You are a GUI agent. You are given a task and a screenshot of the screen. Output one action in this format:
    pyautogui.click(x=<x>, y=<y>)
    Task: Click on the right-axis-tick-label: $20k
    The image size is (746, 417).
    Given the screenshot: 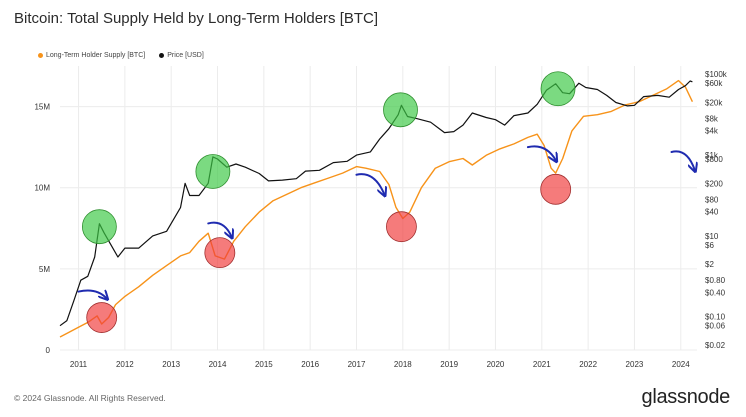 What is the action you would take?
    pyautogui.click(x=714, y=102)
    